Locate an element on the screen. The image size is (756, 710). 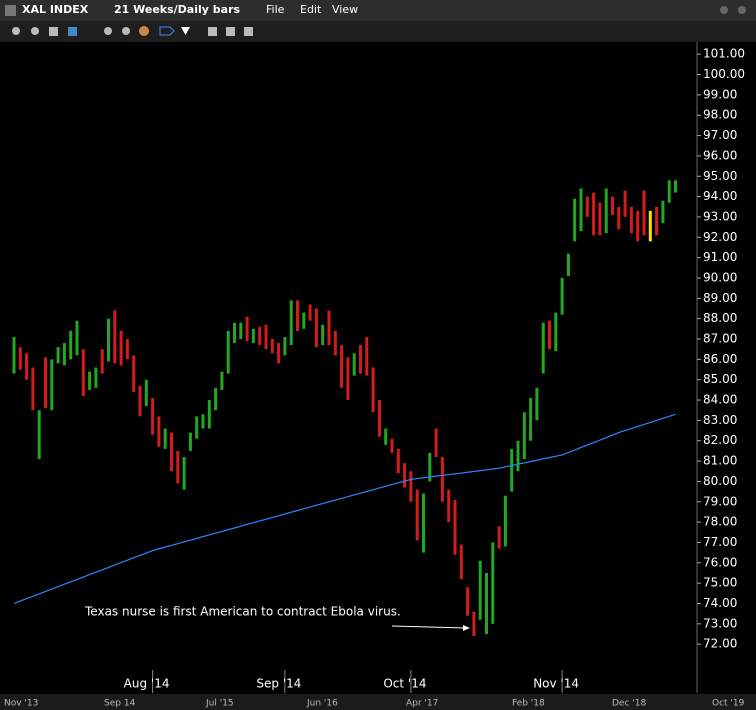
help-icon is located at coordinates (742, 10).